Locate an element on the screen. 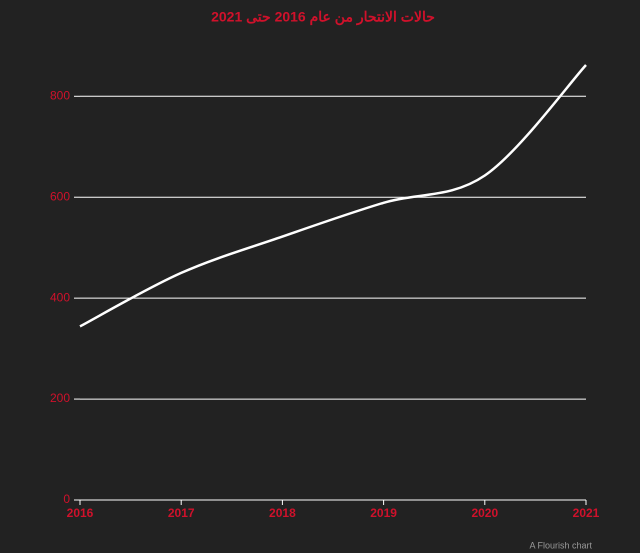 The width and height of the screenshot is (640, 553). x-tick-label: 2021 is located at coordinates (586, 513).